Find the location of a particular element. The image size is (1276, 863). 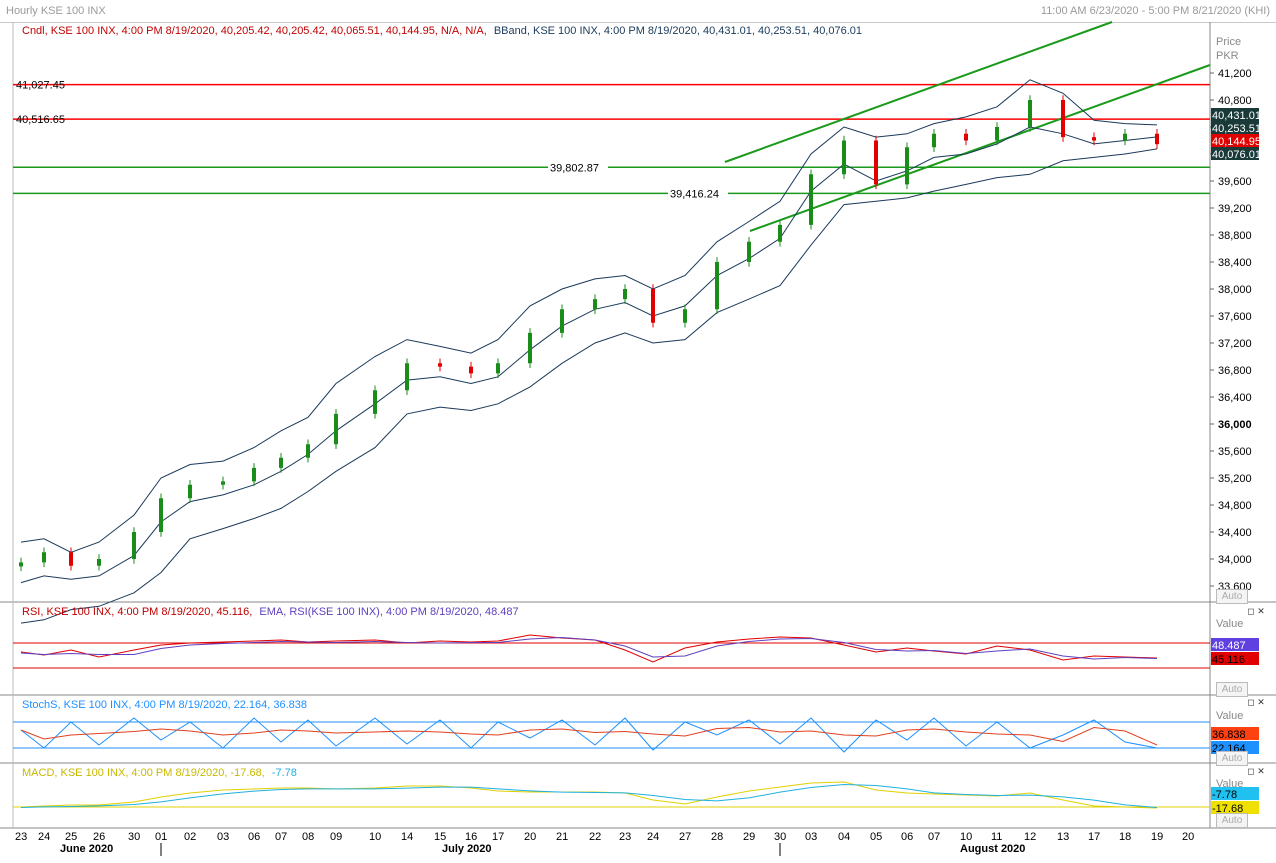

day-label: 03 is located at coordinates (223, 837).